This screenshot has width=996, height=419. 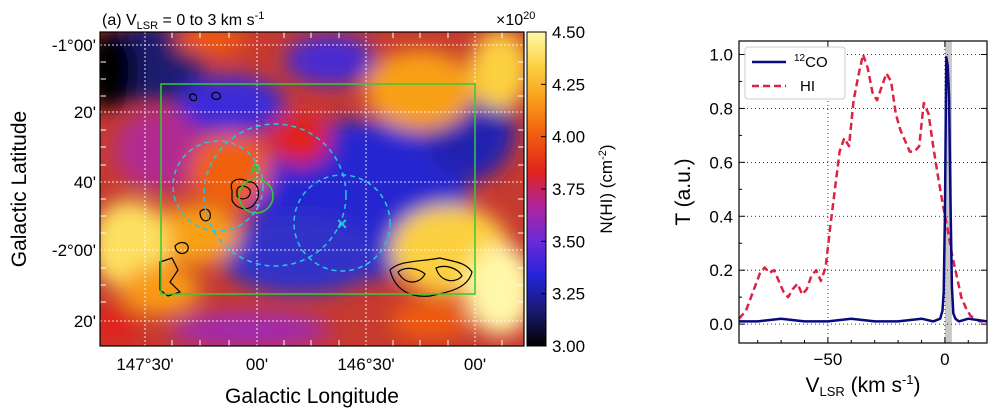 I want to click on legend-label-hi: HI, so click(x=807, y=86).